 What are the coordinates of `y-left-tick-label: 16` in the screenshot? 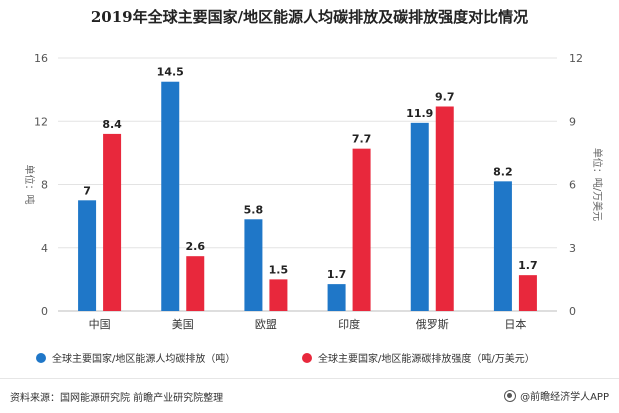 It's located at (41, 58).